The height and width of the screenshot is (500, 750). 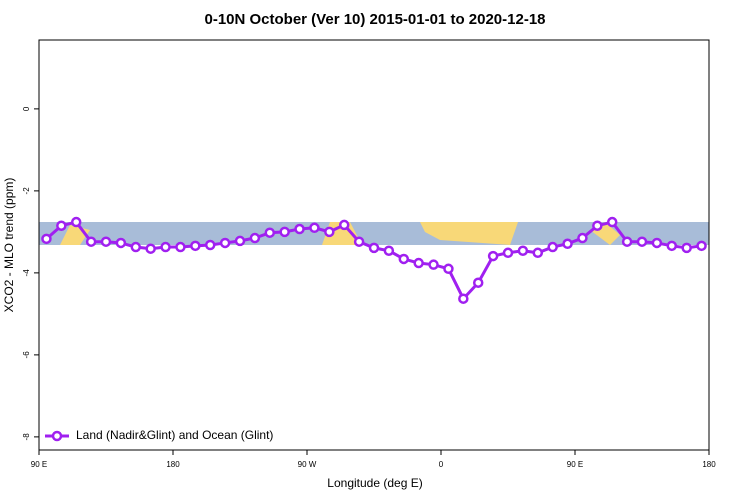 What do you see at coordinates (26, 355) in the screenshot?
I see `y-tick-label: -6` at bounding box center [26, 355].